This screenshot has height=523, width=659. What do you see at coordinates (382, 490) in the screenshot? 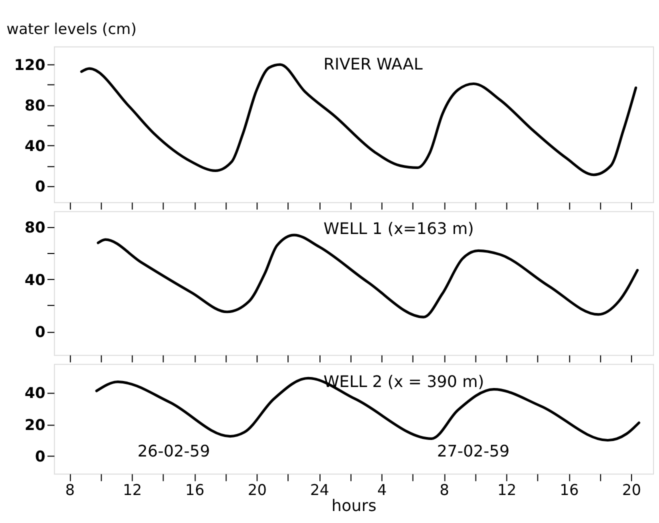
I see `x-tick-label: 4` at bounding box center [382, 490].